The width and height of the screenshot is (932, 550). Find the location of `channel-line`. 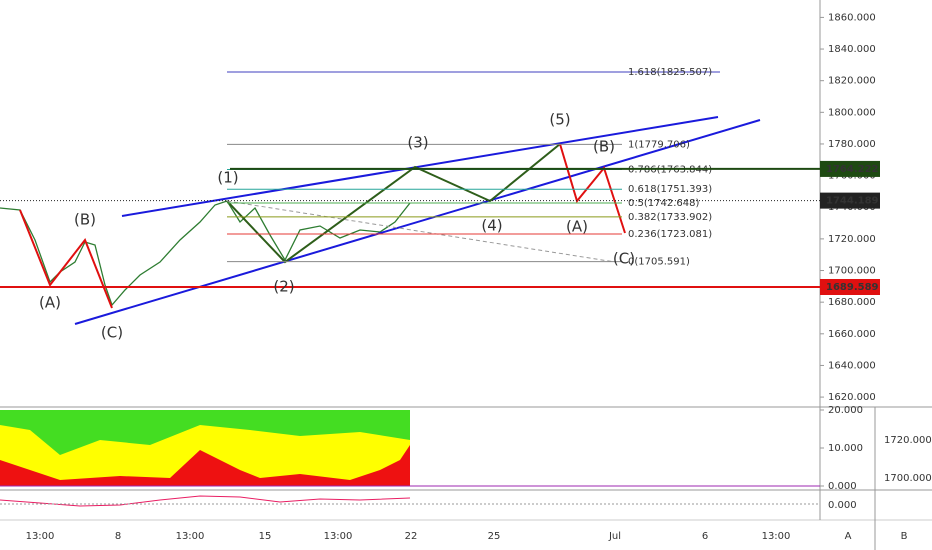

channel-line is located at coordinates (420, 166).